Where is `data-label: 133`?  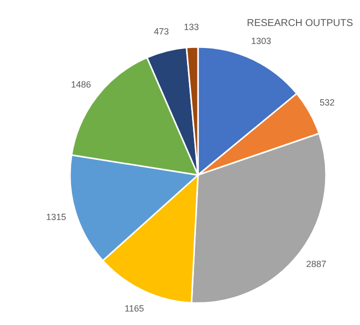 data-label: 133 is located at coordinates (191, 27).